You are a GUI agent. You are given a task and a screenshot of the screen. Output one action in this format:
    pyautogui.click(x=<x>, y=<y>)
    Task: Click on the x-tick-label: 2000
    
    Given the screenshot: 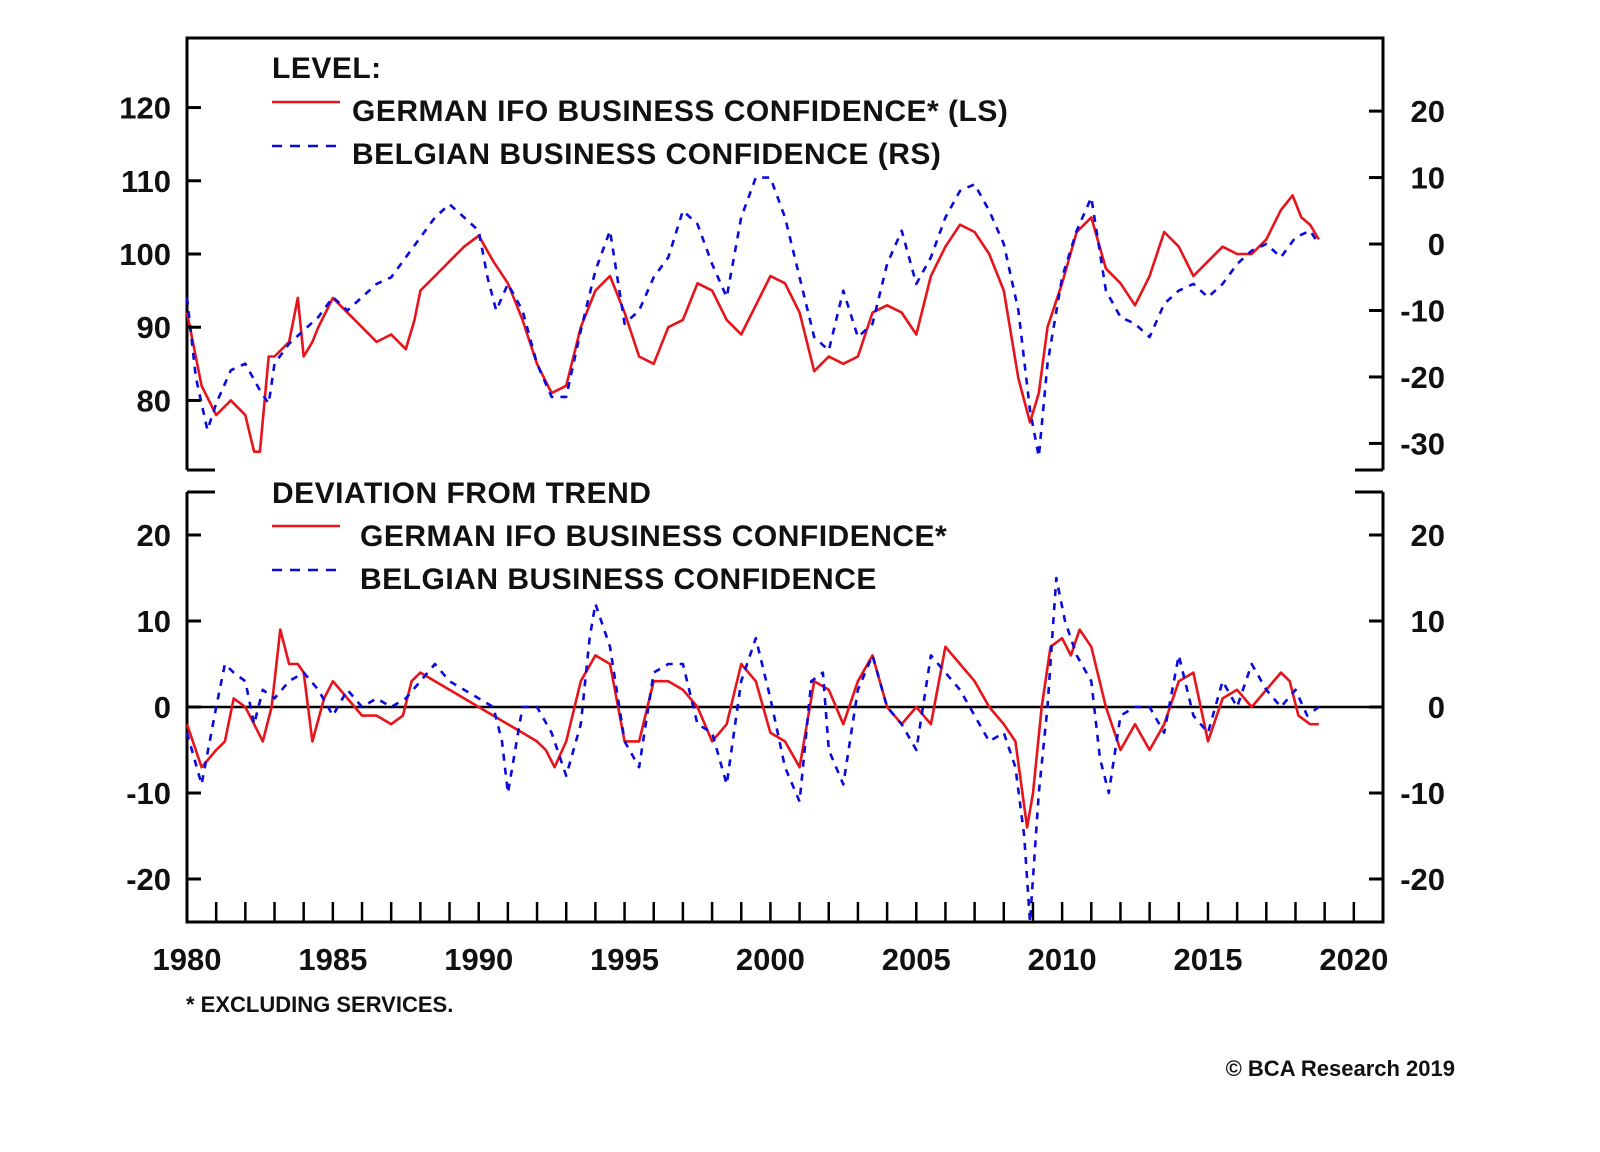 What is the action you would take?
    pyautogui.click(x=770, y=959)
    